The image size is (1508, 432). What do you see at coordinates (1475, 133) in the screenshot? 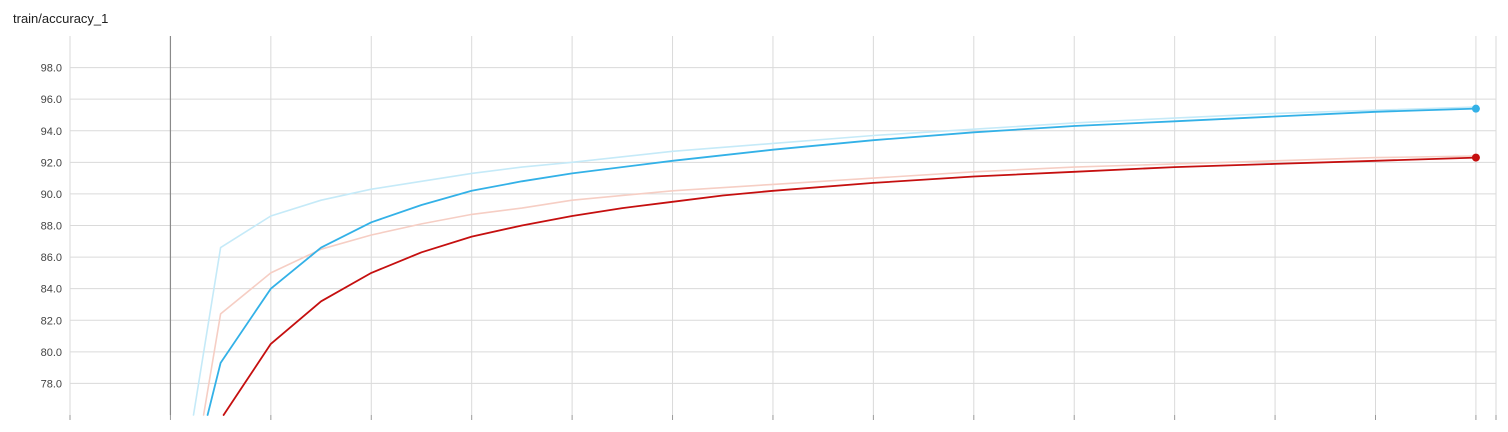
I see `end-markers` at bounding box center [1475, 133].